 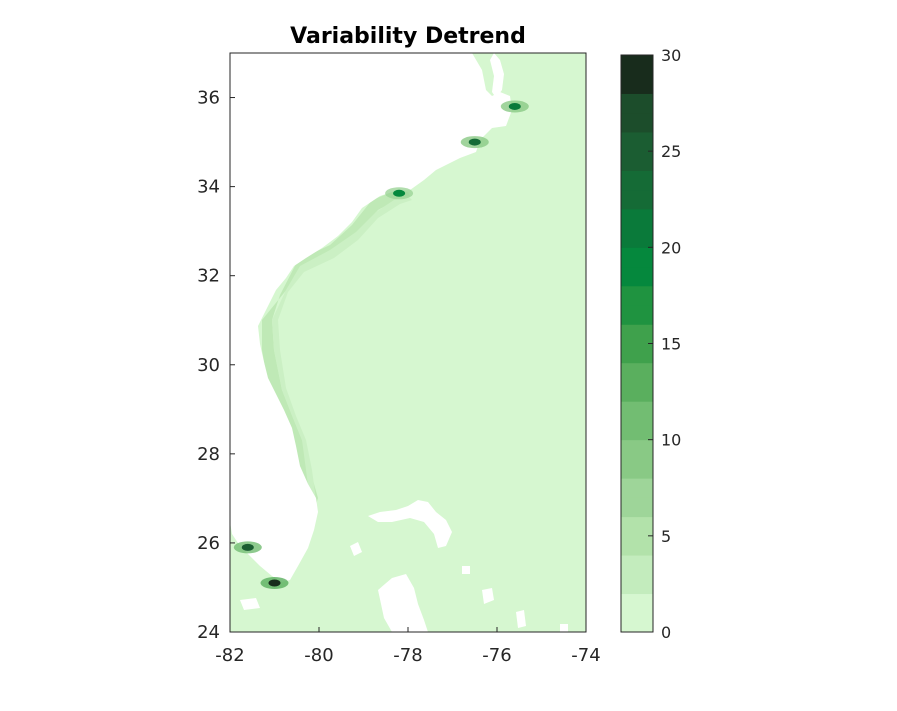 What do you see at coordinates (497, 75) in the screenshot?
I see `land-outer-banks` at bounding box center [497, 75].